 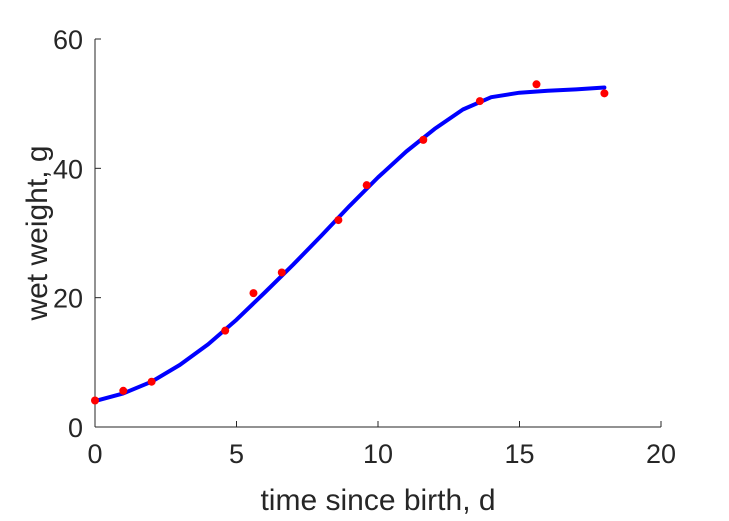 What do you see at coordinates (519, 454) in the screenshot?
I see `x-tick-label: 15` at bounding box center [519, 454].